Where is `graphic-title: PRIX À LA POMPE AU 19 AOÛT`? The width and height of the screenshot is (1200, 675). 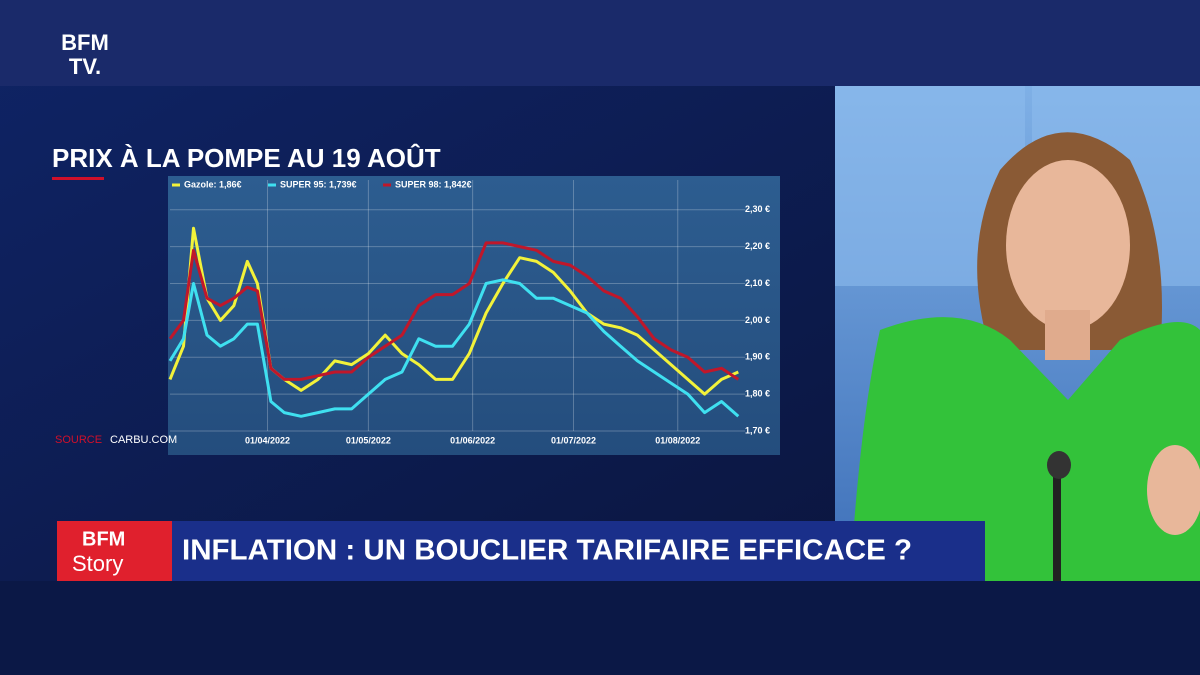
graphic-title: PRIX À LA POMPE AU 19 AOÛT is located at coordinates (246, 158).